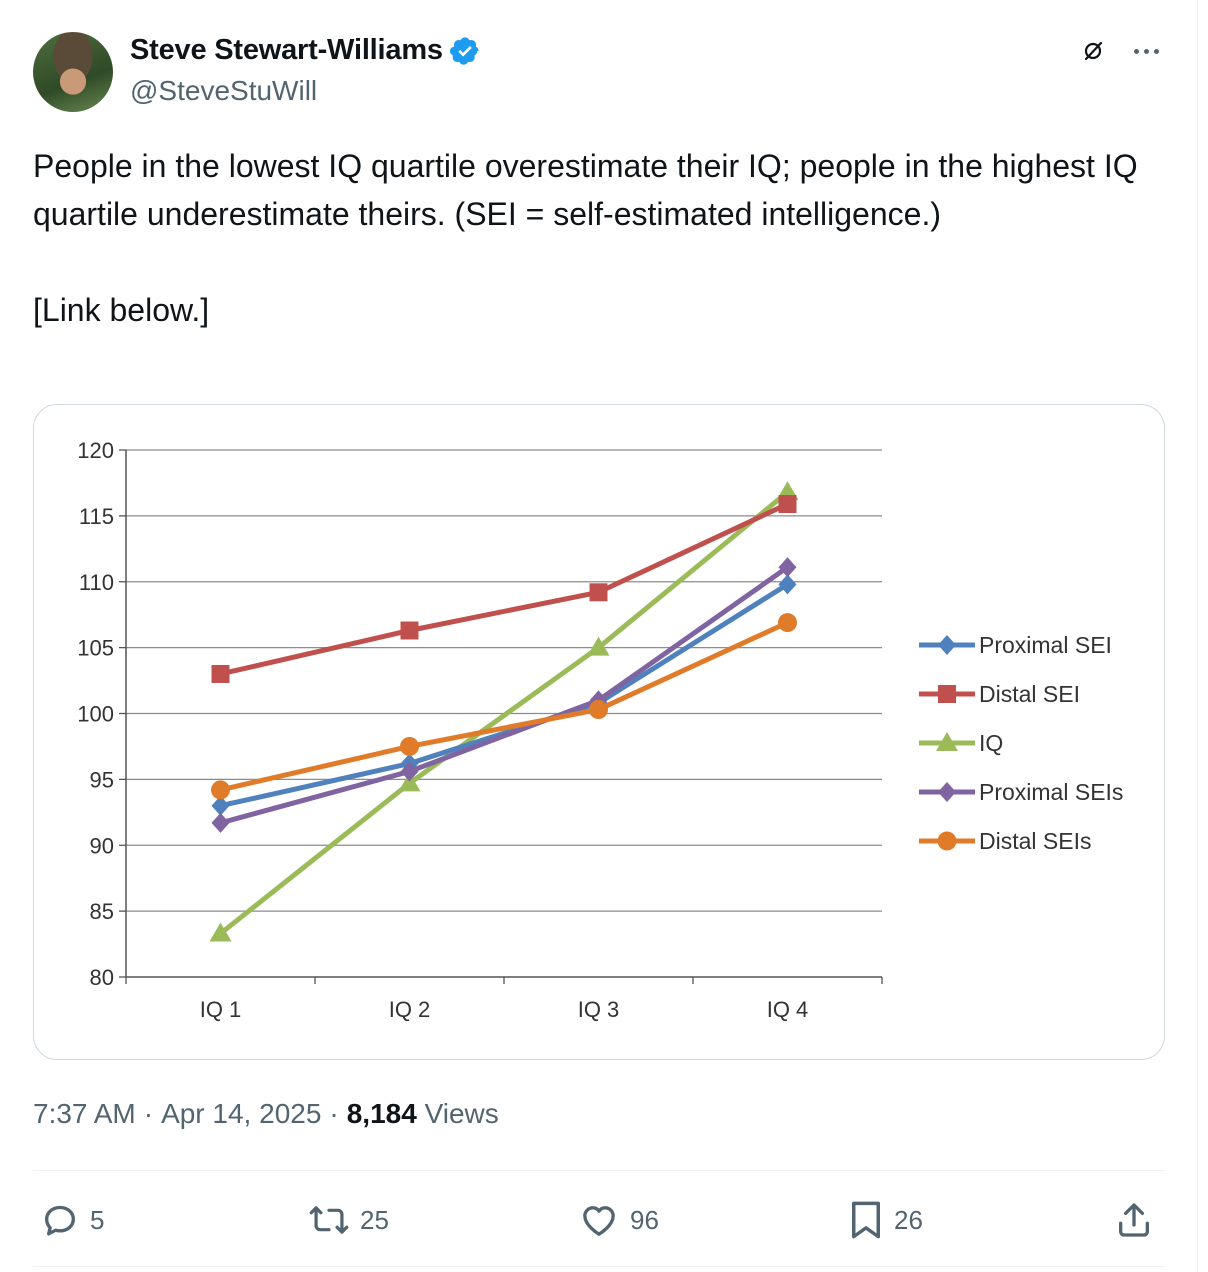  I want to click on y-tick-label: 120, so click(95, 450).